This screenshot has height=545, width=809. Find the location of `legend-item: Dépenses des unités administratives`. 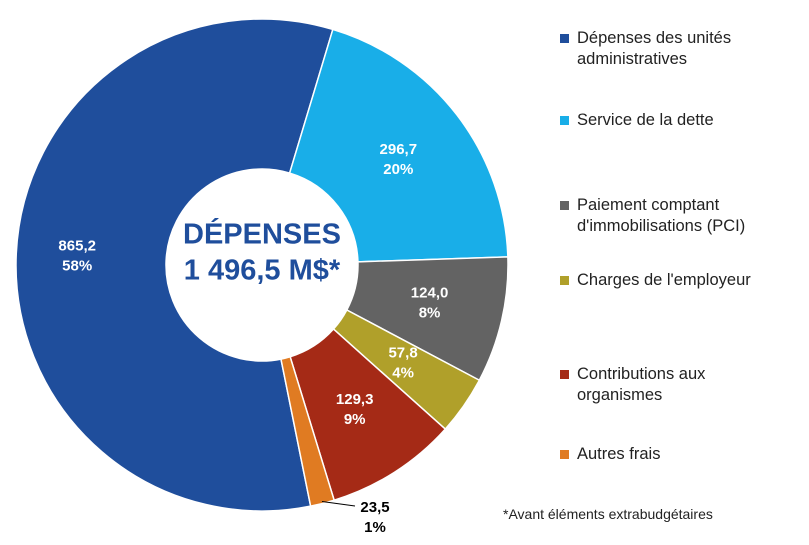

legend-item: Dépenses des unités administratives is located at coordinates (674, 49).